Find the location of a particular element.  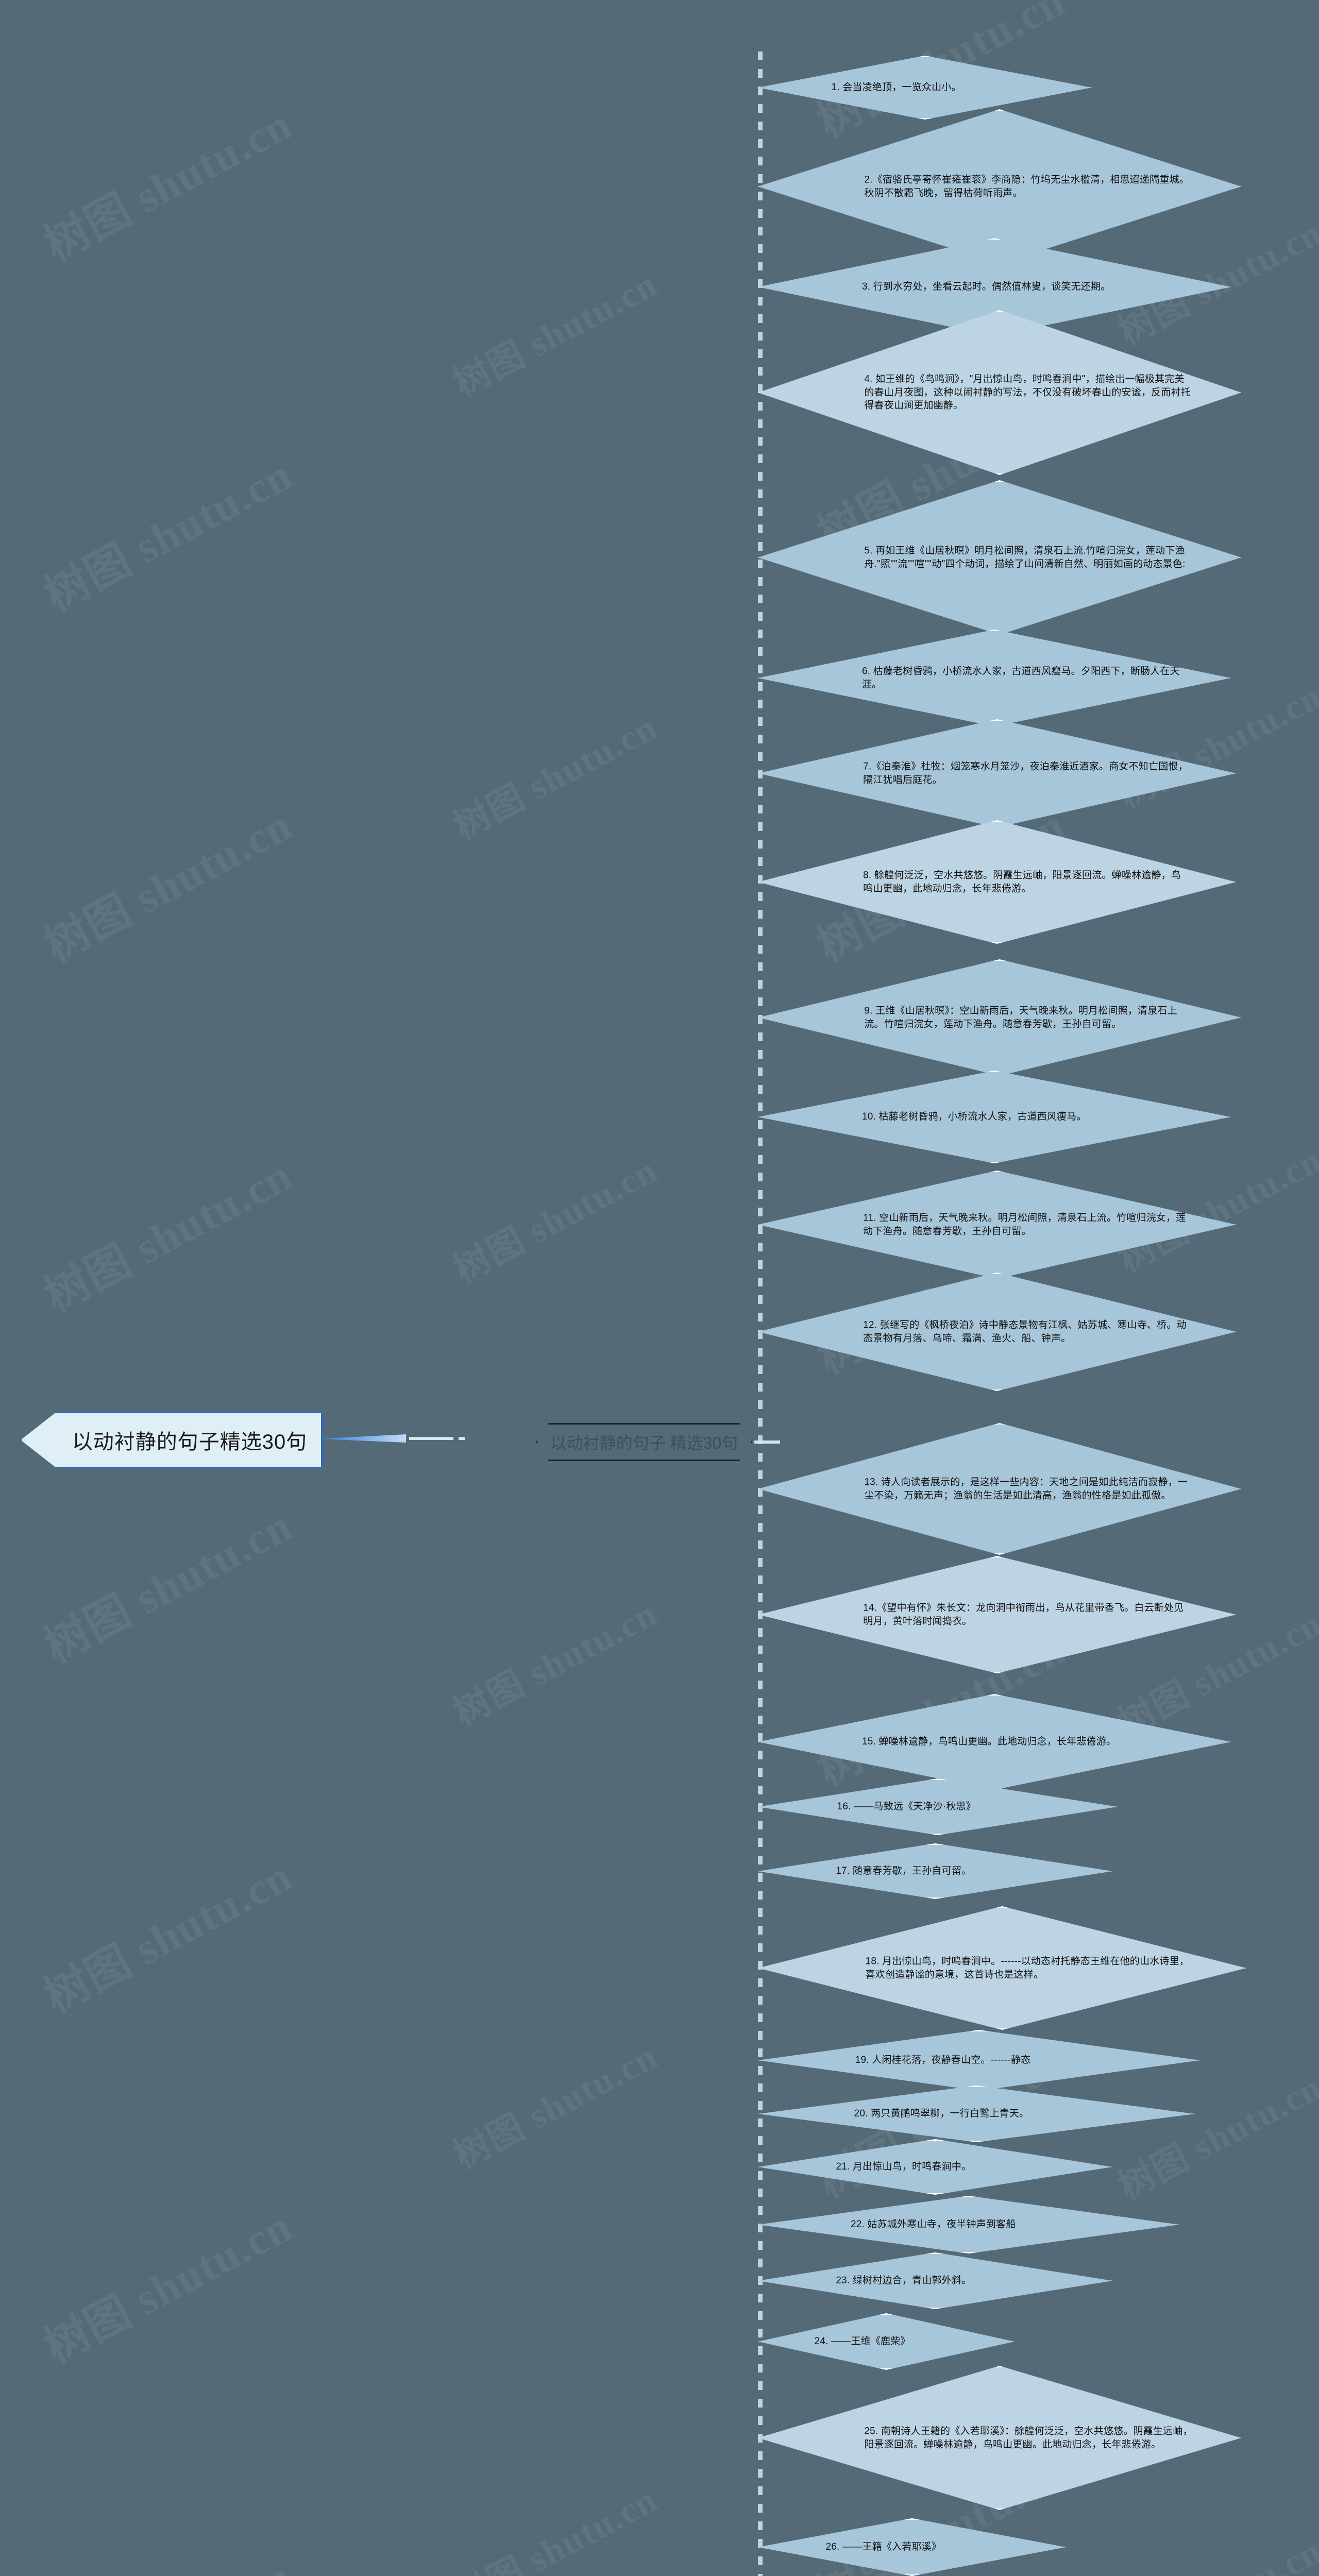

node-text: 20. 两只黄鹂鸣翠柳，一行白鹭上青天。 is located at coordinates (941, 2114).